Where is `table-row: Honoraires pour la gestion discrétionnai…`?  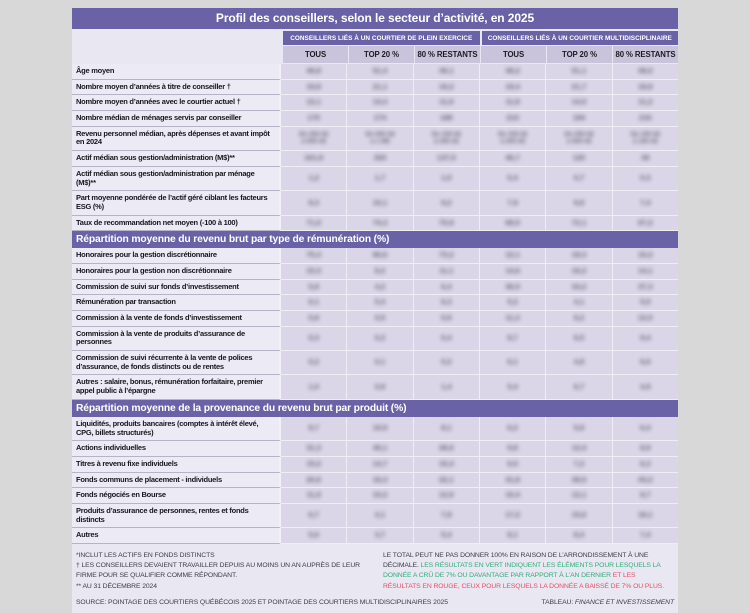
table-row: Honoraires pour la gestion discrétionnai… is located at coordinates (375, 256).